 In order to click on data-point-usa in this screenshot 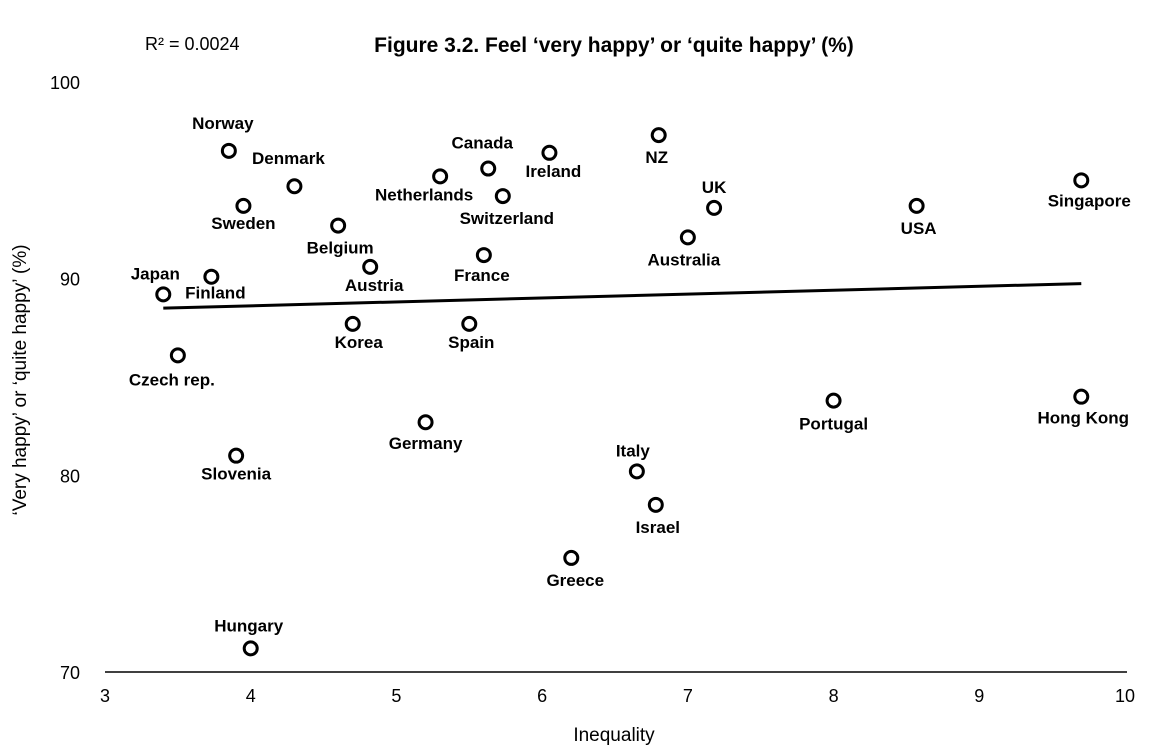, I will do `click(916, 205)`.